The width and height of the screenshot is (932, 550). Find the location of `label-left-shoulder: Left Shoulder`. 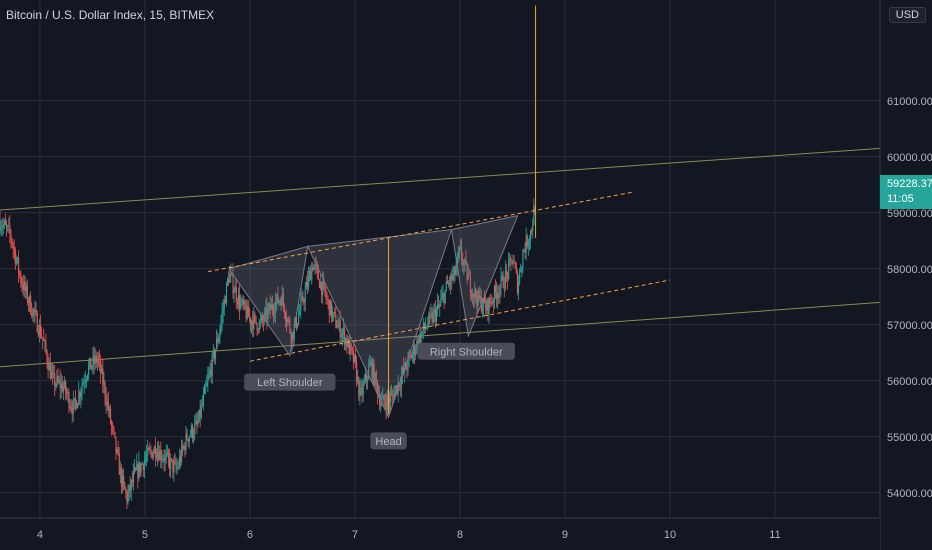

label-left-shoulder: Left Shoulder is located at coordinates (290, 383).